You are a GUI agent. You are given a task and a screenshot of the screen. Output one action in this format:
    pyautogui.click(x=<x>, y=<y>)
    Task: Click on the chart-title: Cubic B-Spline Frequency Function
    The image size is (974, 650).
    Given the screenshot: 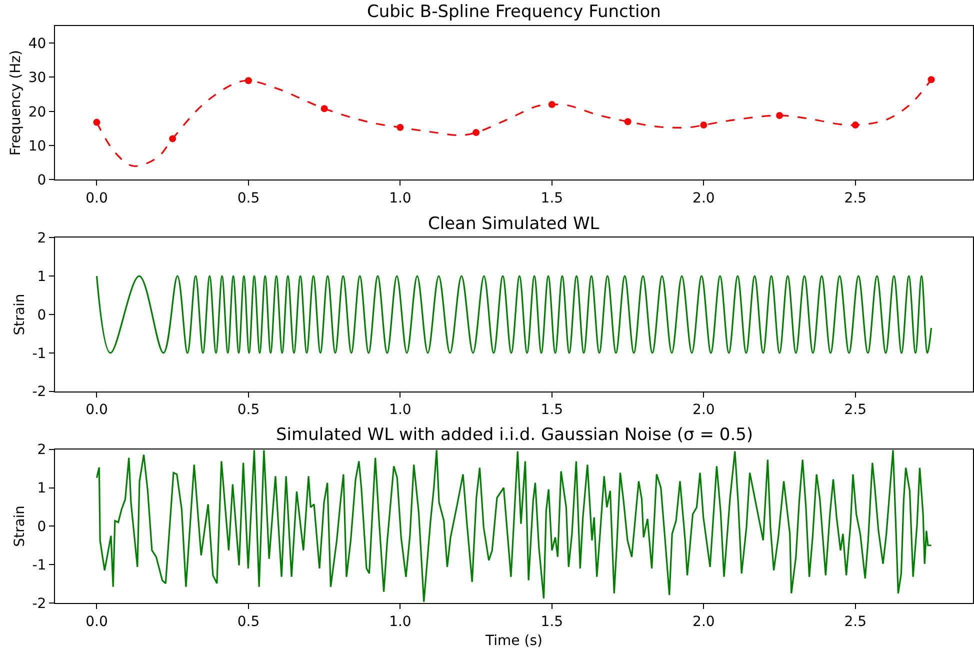 What is the action you would take?
    pyautogui.click(x=514, y=12)
    